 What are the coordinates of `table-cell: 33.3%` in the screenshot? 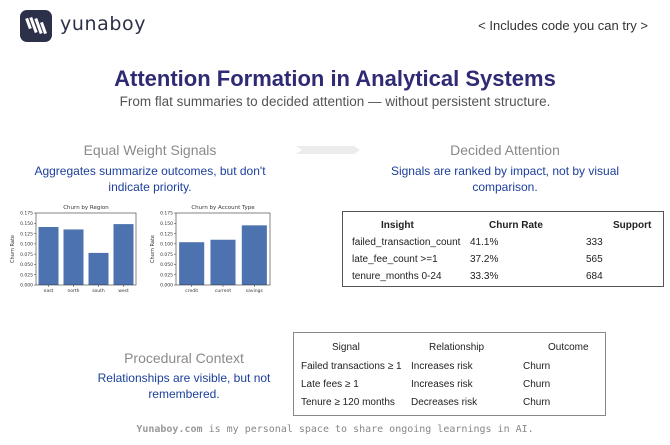 It's located at (484, 276).